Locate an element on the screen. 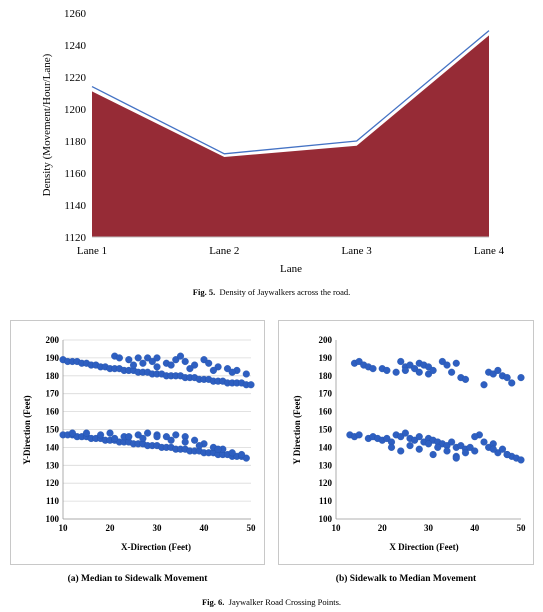 This screenshot has width=543, height=612. x-tick-label: Lane 4 is located at coordinates (489, 251).